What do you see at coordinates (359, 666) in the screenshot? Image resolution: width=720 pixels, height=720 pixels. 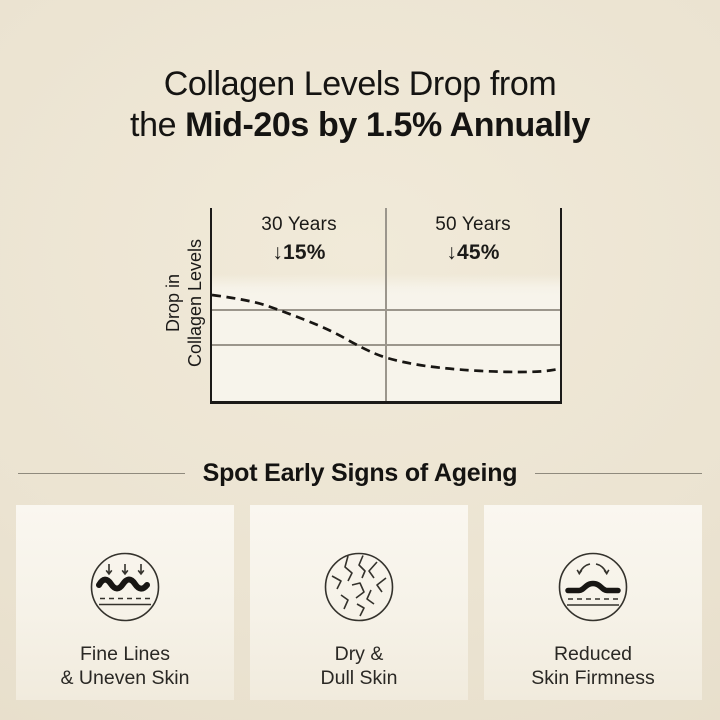 I see `card-label: Dry & Dull Skin` at bounding box center [359, 666].